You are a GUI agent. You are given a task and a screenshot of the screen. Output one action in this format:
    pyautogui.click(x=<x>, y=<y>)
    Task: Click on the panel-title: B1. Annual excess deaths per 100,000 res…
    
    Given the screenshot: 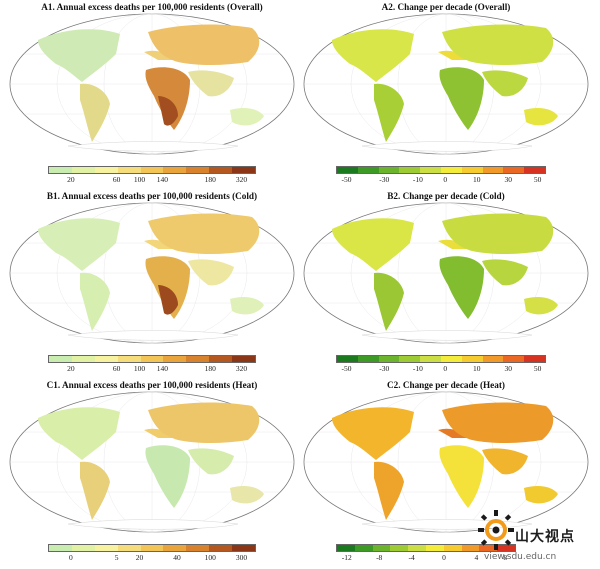 What is the action you would take?
    pyautogui.click(x=152, y=196)
    